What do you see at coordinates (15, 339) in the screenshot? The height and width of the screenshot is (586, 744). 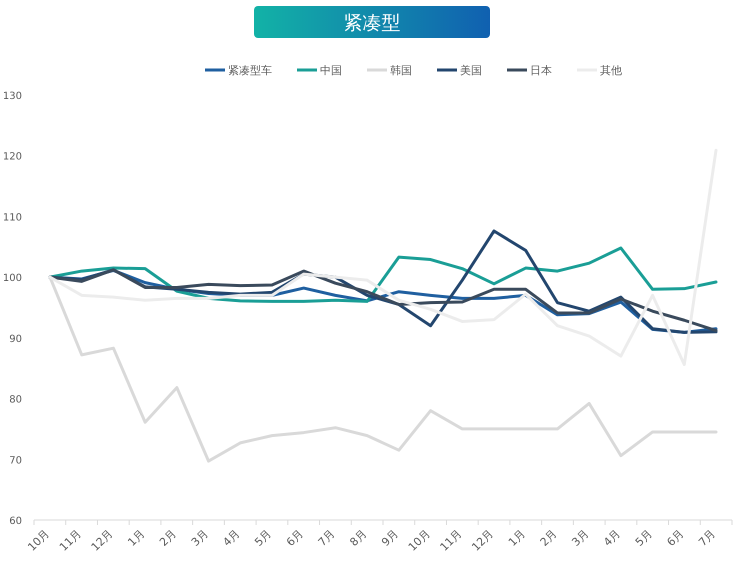 I see `y-tick-label: 90` at bounding box center [15, 339].